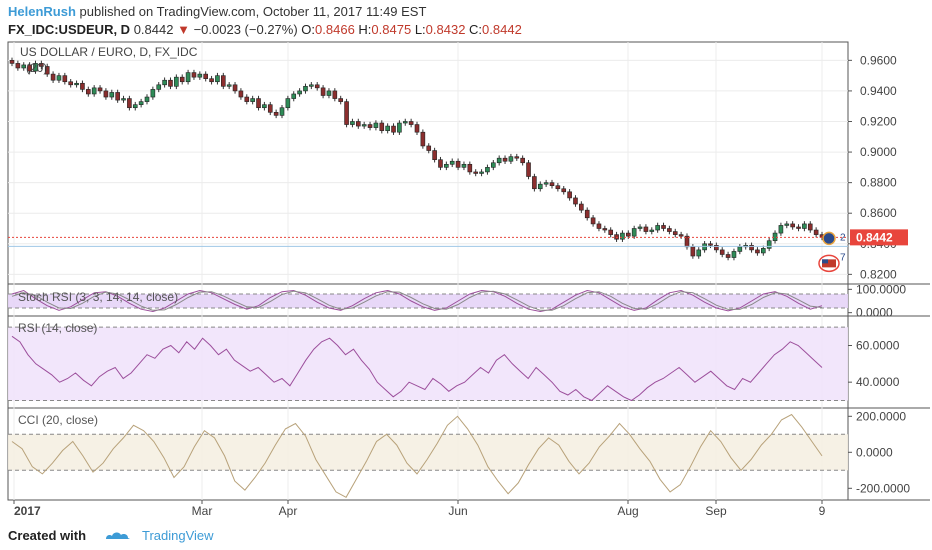 The width and height of the screenshot is (932, 550). What do you see at coordinates (457, 511) in the screenshot?
I see `x-tick-label: Jun` at bounding box center [457, 511].